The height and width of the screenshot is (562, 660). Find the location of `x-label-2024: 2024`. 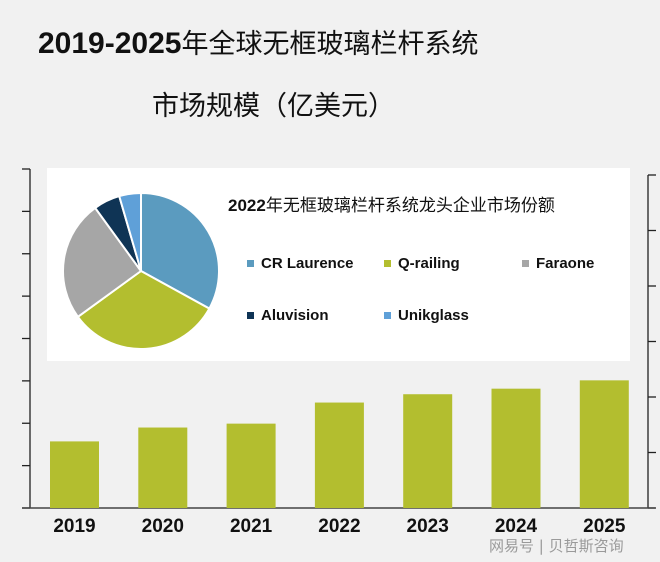

x-label-2024: 2024 is located at coordinates (516, 526).